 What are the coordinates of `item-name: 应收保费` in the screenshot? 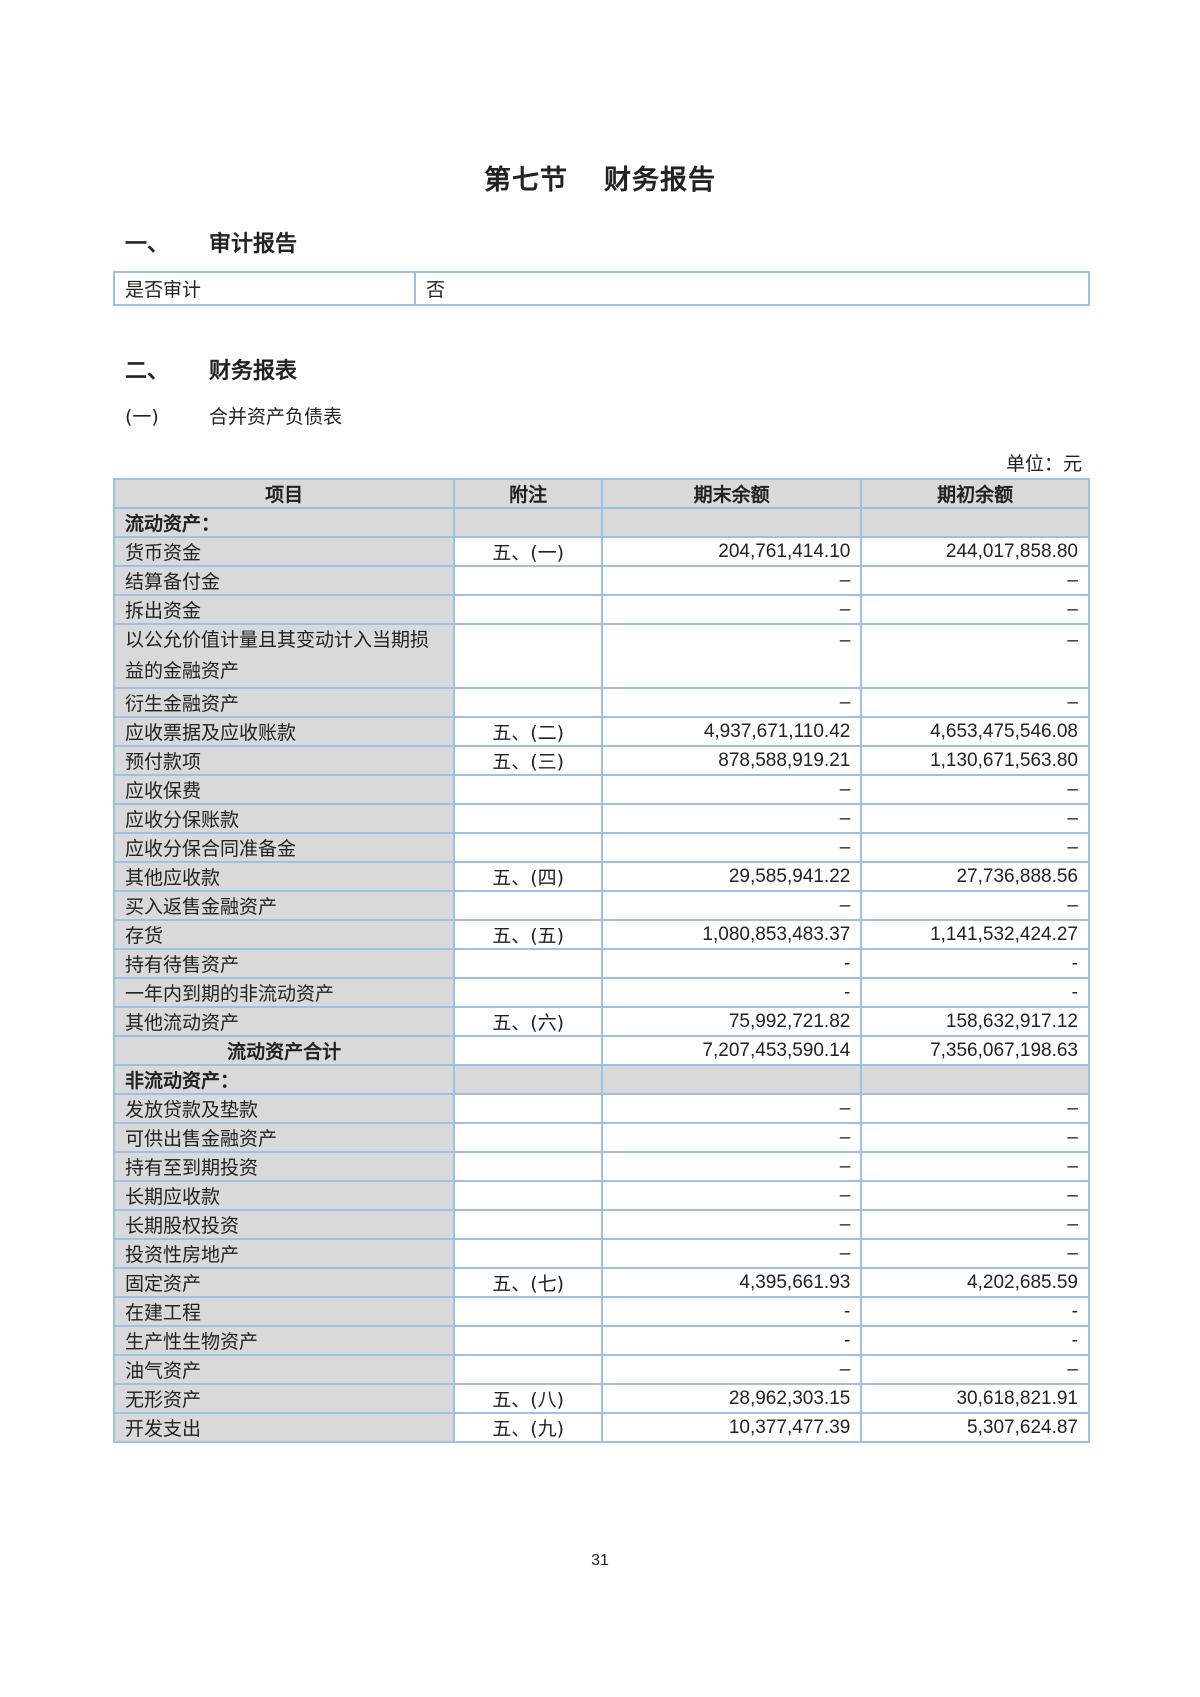 It's located at (284, 789).